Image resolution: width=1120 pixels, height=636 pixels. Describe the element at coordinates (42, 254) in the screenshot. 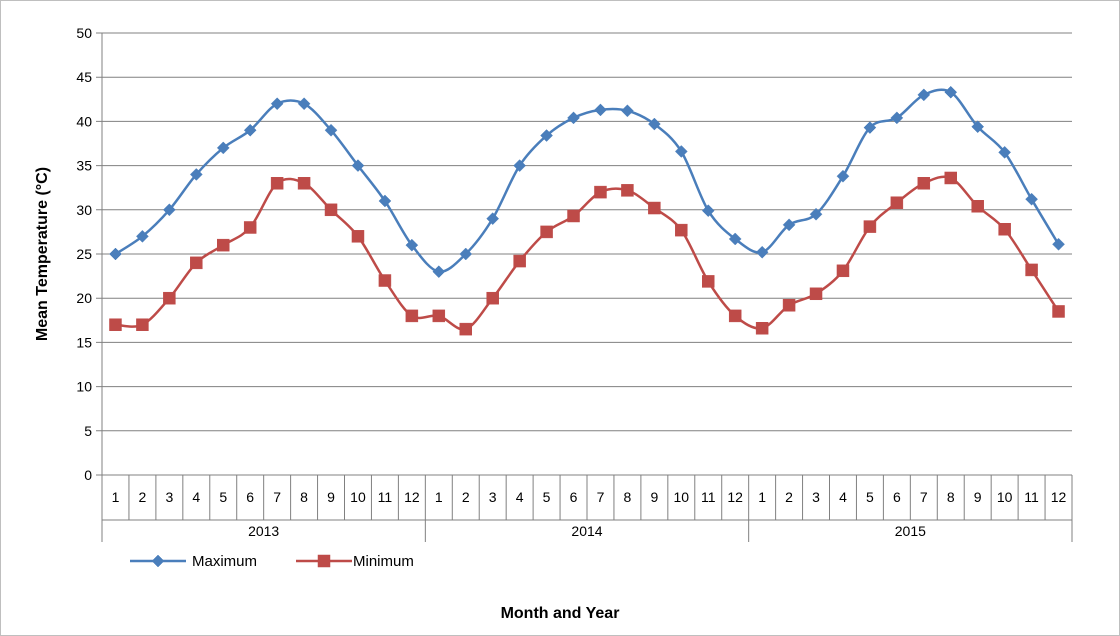

I see `y-axis-title: Mean Temperature (°C)` at that location.